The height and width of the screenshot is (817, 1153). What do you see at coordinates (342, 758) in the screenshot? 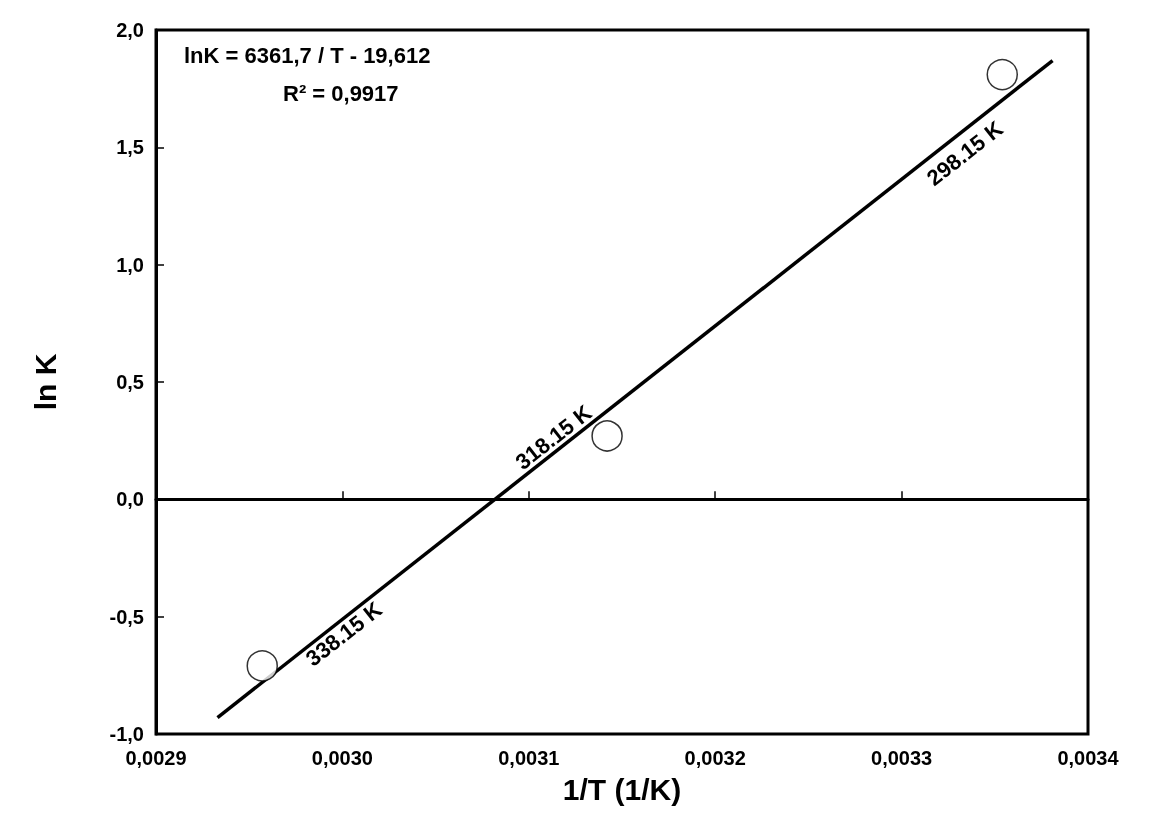
I see `x-tick-label: 0,0030` at bounding box center [342, 758].